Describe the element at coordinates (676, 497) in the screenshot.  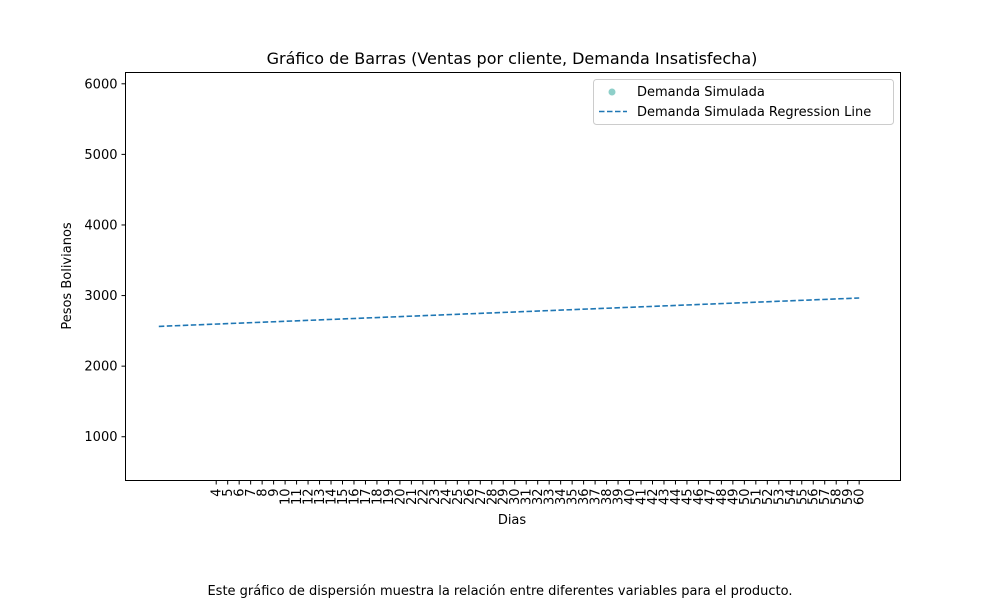
I see `x-tick-label: 44` at that location.